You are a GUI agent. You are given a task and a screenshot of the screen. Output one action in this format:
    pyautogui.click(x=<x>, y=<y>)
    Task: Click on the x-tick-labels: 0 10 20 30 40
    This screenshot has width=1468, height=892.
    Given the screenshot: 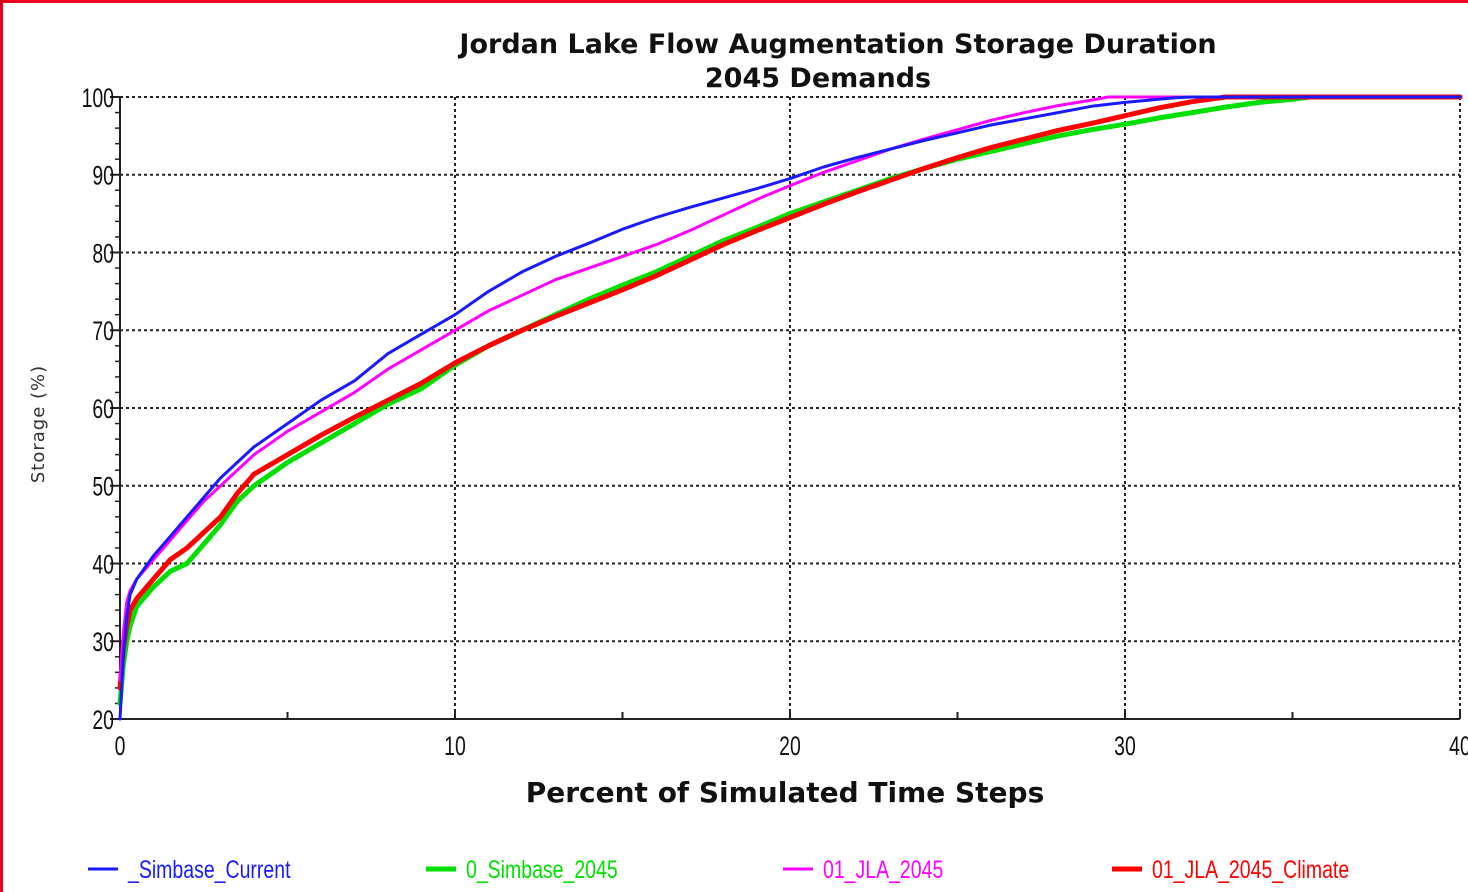 What is the action you would take?
    pyautogui.click(x=791, y=746)
    